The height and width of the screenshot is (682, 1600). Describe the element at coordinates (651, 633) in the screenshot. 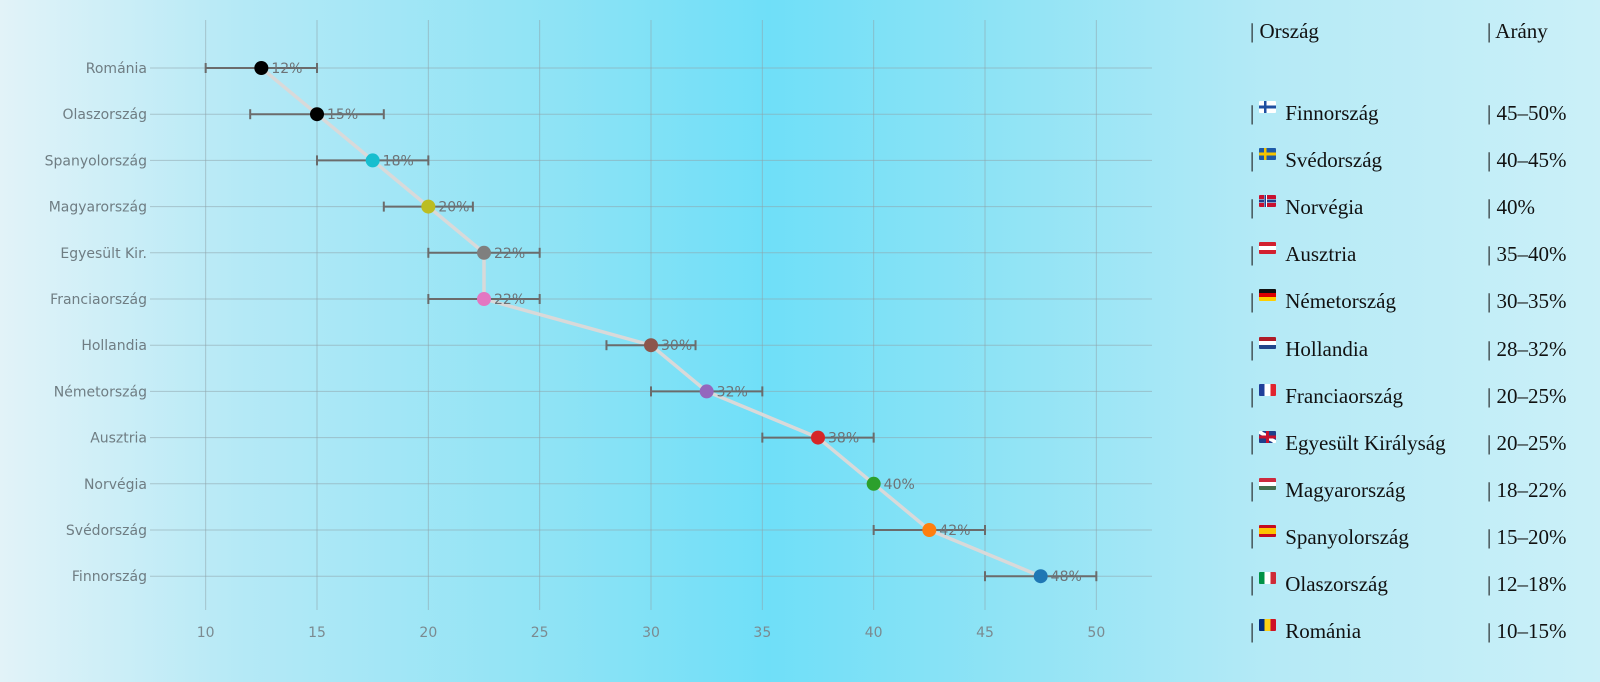

I see `x-tick-label: 30` at that location.